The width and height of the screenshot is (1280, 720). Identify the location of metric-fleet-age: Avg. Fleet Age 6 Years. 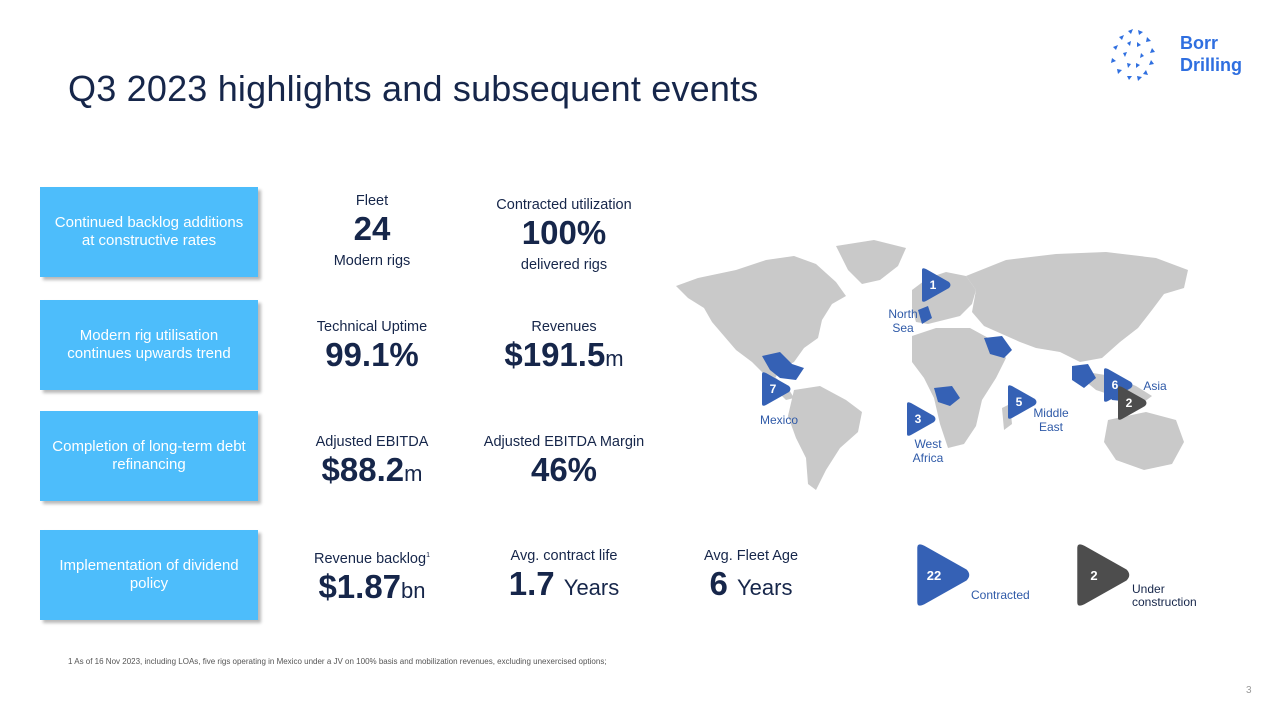
(751, 575).